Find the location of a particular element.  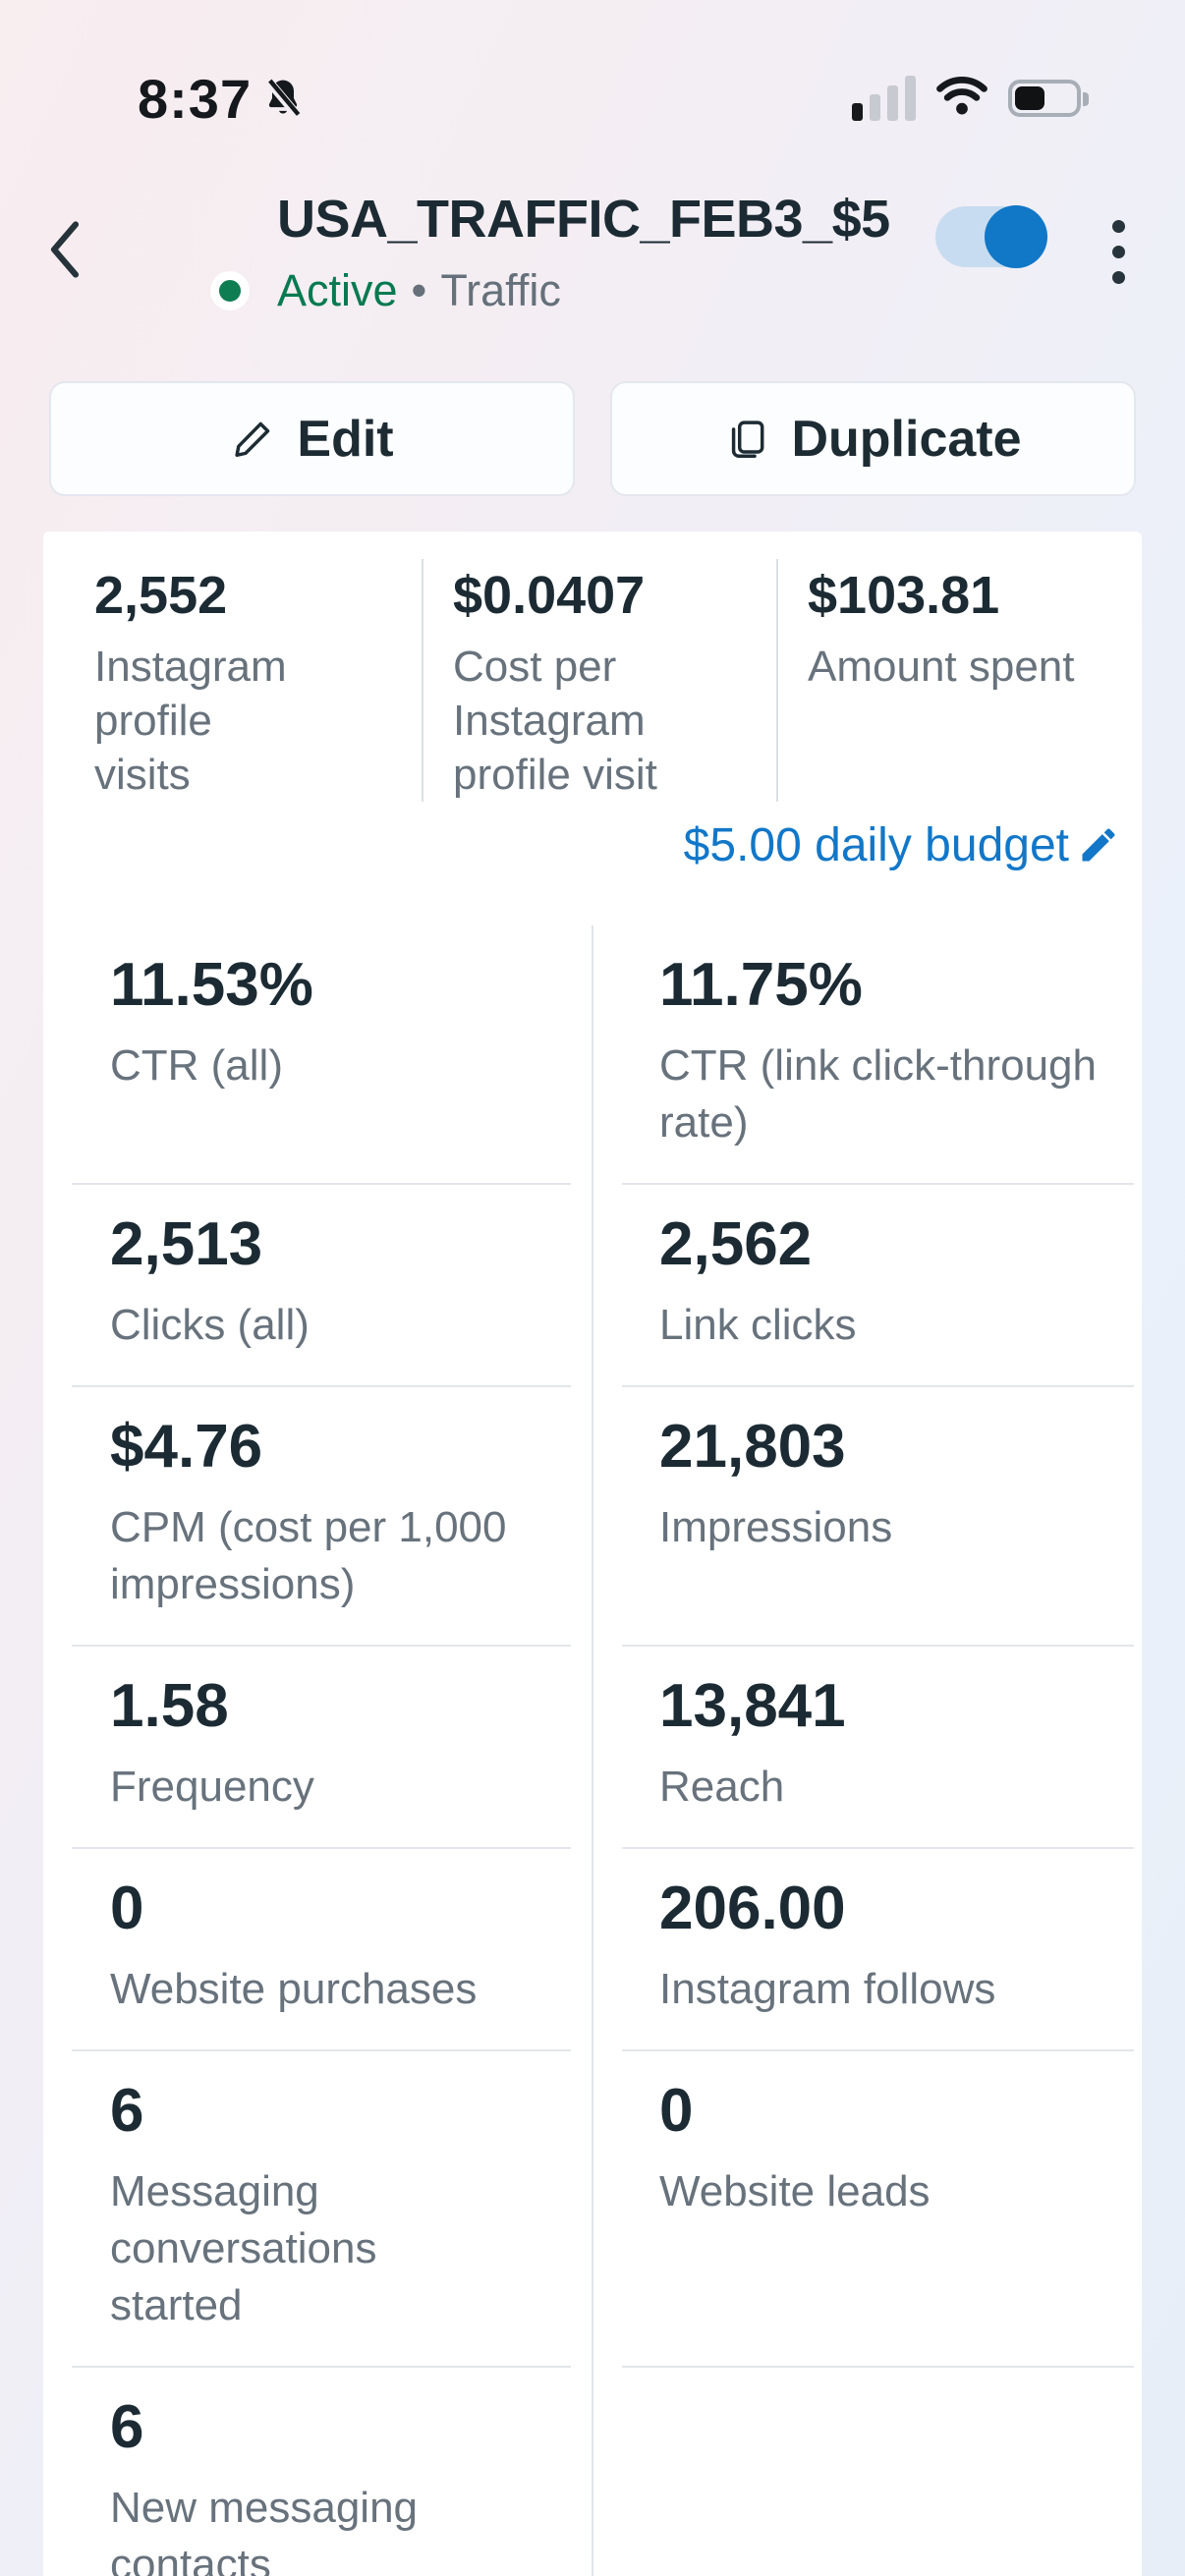

action-buttons-row: Edit Duplicate is located at coordinates (592, 438).